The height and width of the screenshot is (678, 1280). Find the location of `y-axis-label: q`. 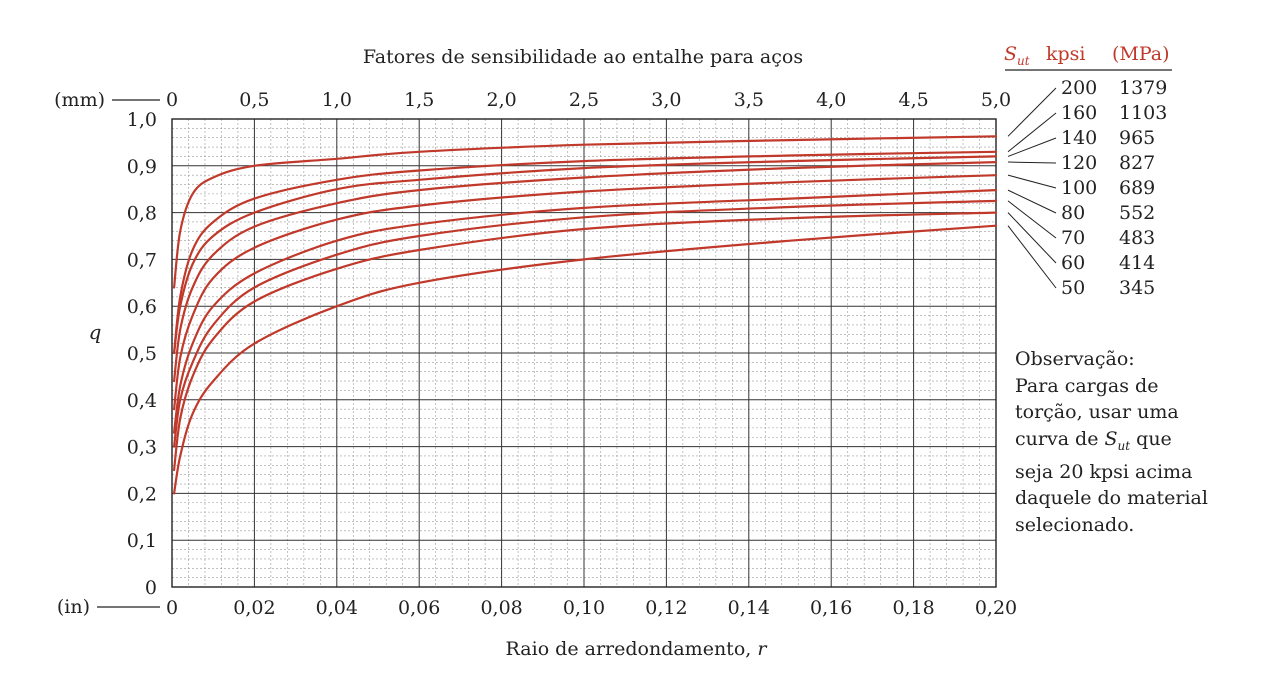

y-axis-label: q is located at coordinates (95, 332).